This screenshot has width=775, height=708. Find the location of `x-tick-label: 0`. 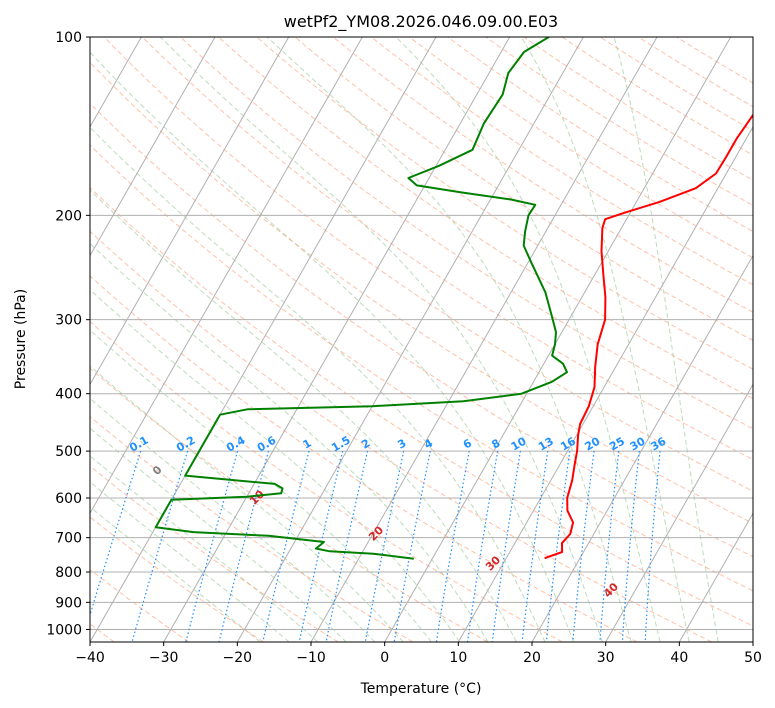

x-tick-label: 0 is located at coordinates (384, 658).